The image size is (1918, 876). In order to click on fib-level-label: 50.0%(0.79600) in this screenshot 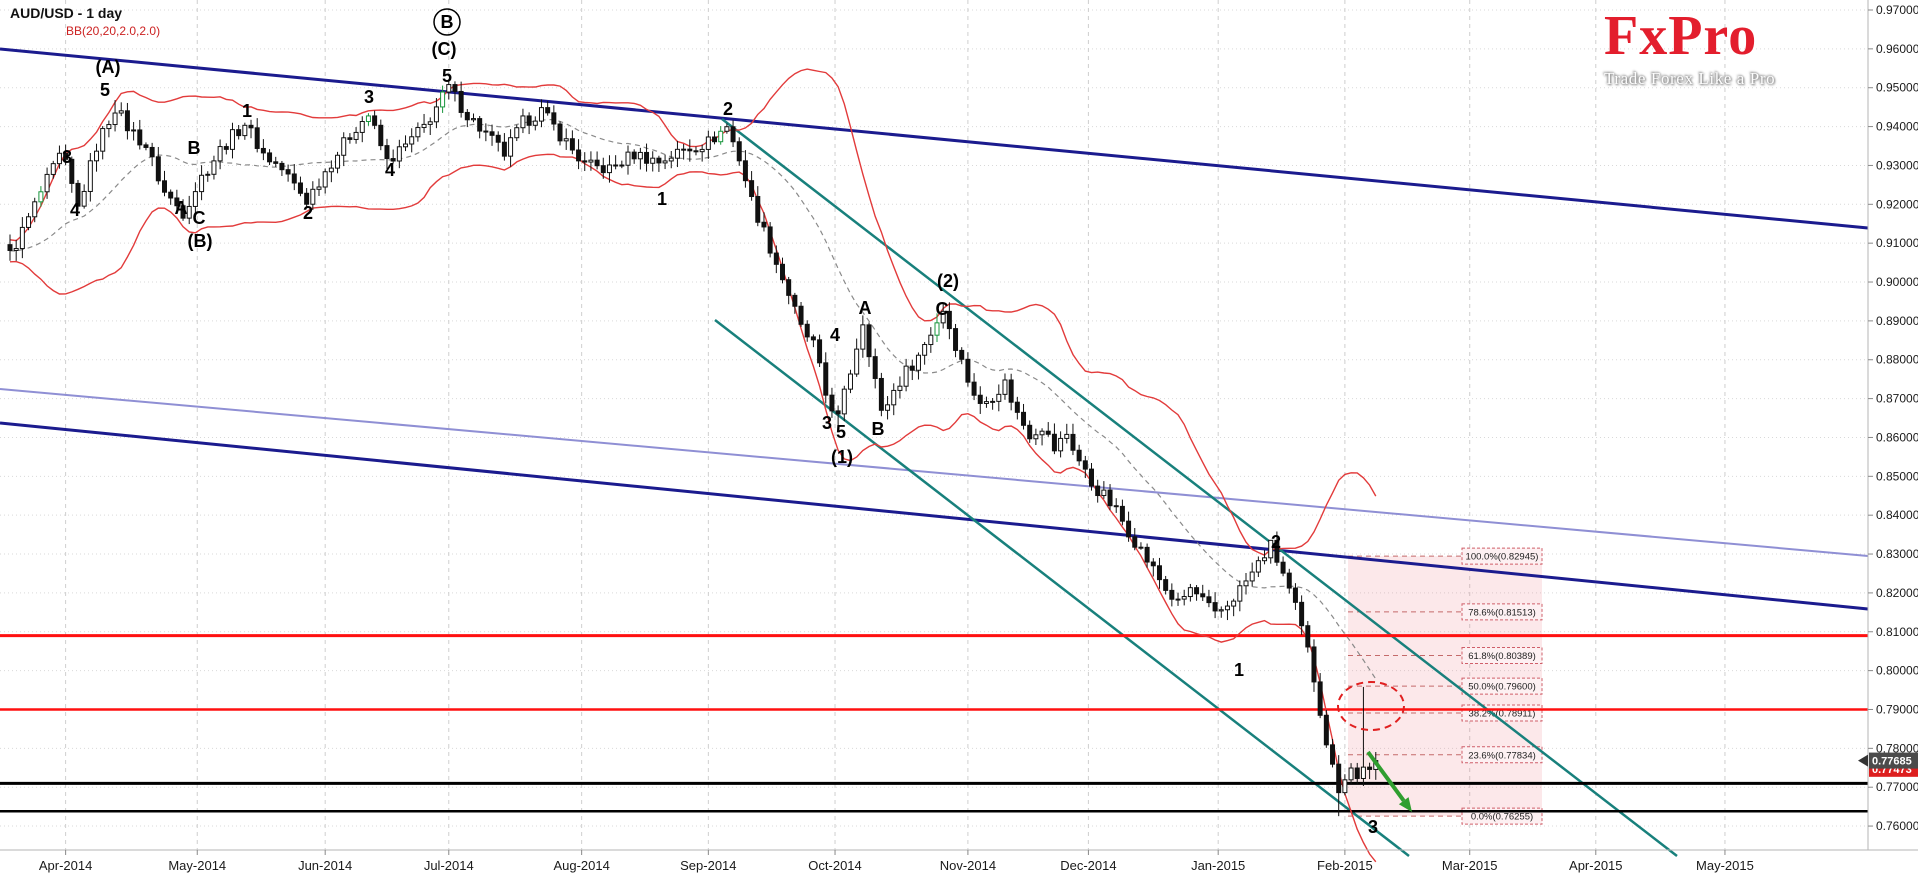, I will do `click(1502, 687)`.